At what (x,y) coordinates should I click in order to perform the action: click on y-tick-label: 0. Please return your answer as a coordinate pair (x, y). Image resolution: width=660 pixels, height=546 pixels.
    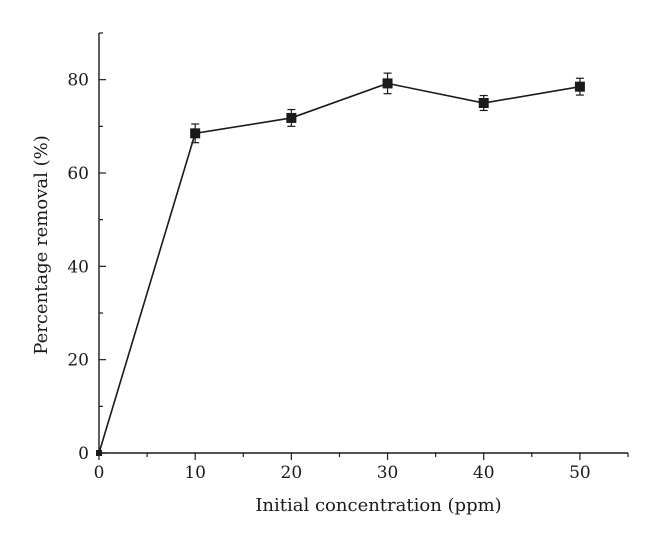
    Looking at the image, I should click on (83, 454).